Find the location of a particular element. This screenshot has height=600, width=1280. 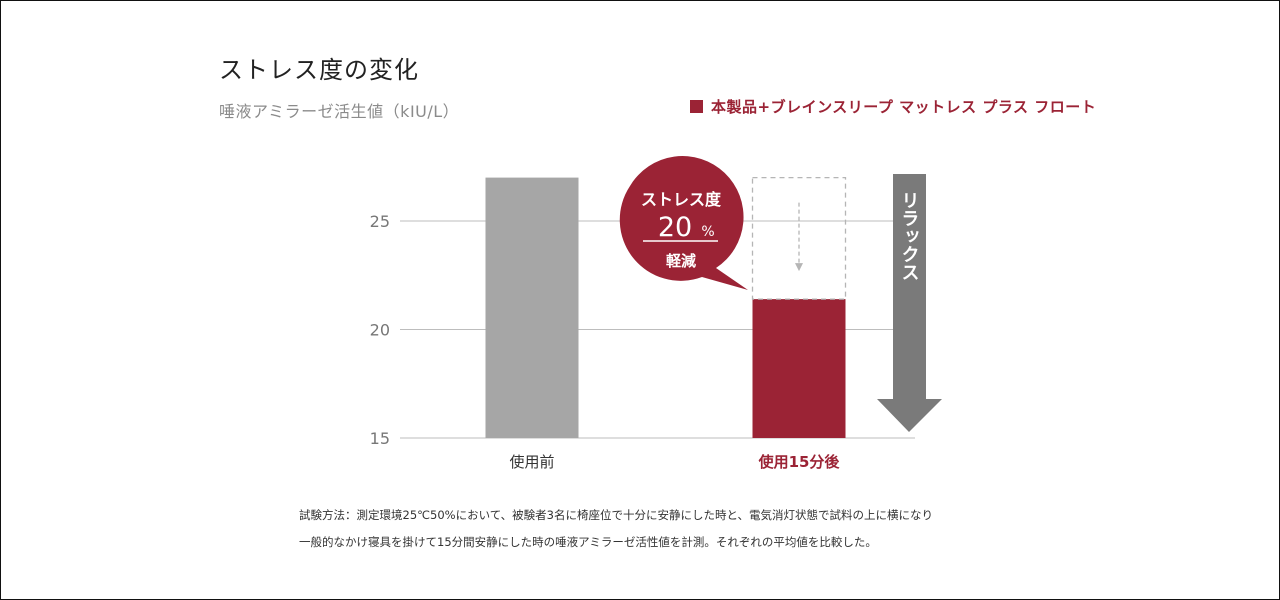

legend-swatch is located at coordinates (696, 106).